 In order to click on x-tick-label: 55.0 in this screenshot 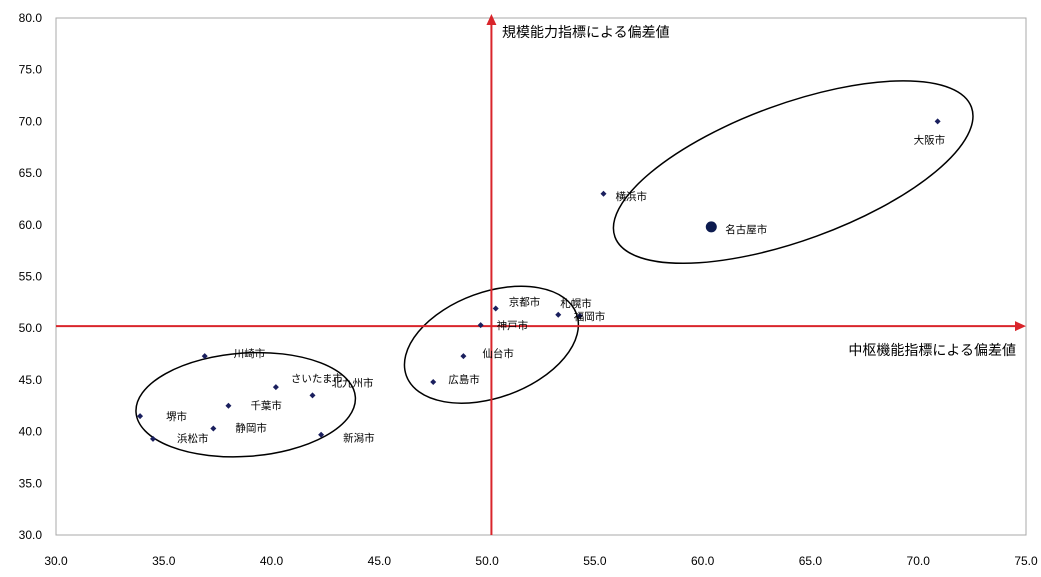, I will do `click(595, 561)`.